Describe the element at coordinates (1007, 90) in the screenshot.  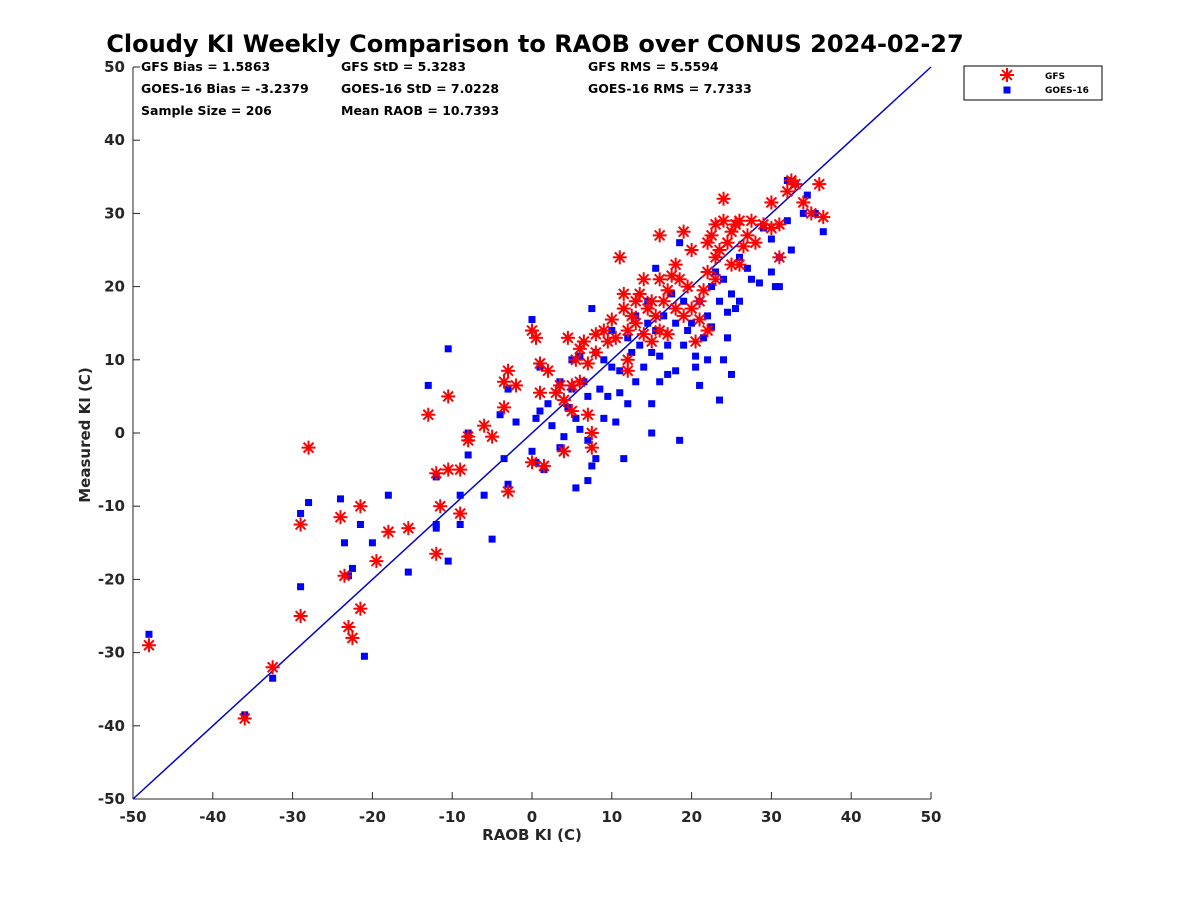
I see `legend-marker-goes16` at that location.